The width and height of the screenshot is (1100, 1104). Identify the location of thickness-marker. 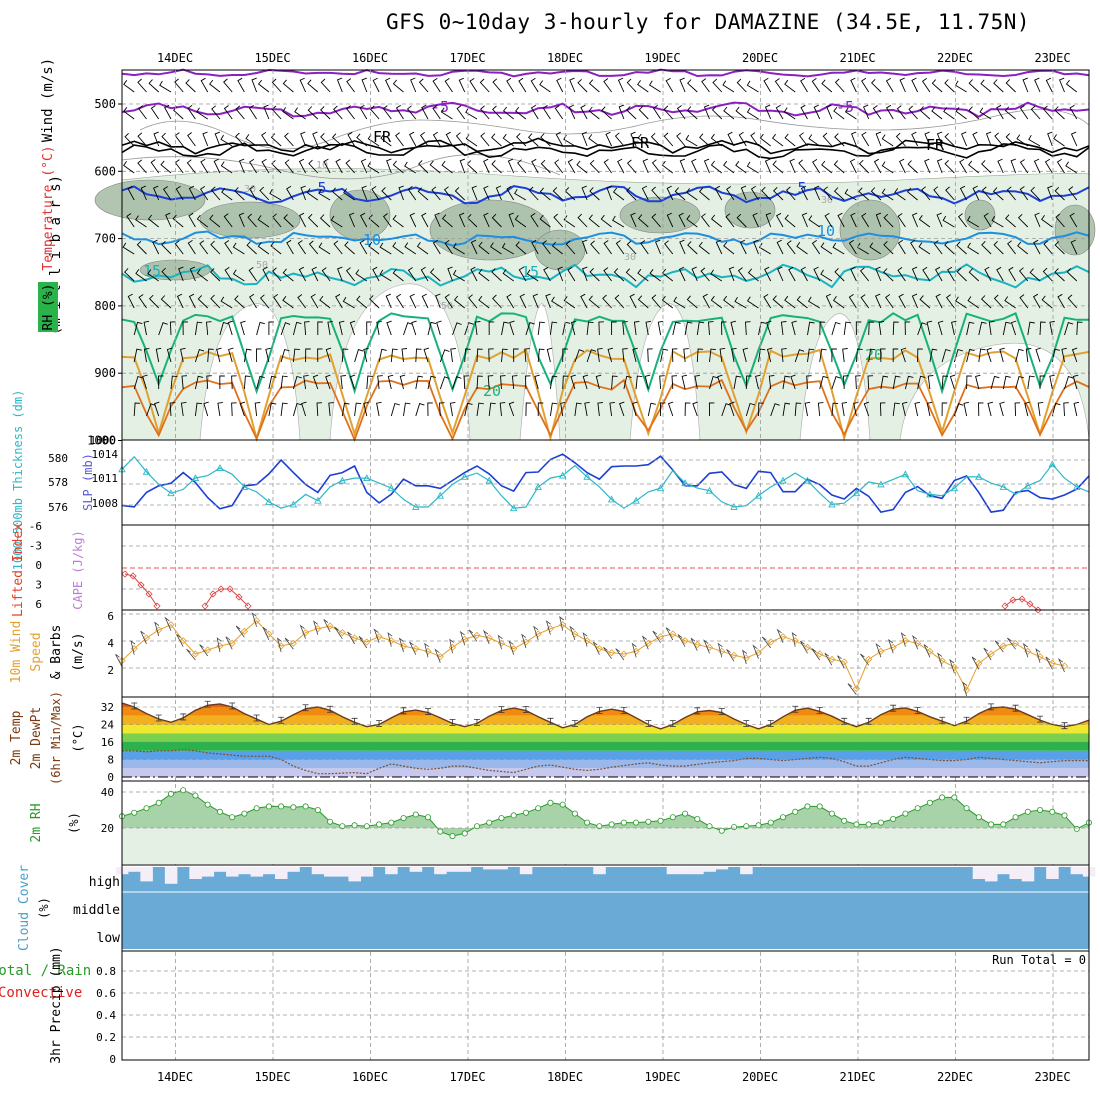
(1052, 464).